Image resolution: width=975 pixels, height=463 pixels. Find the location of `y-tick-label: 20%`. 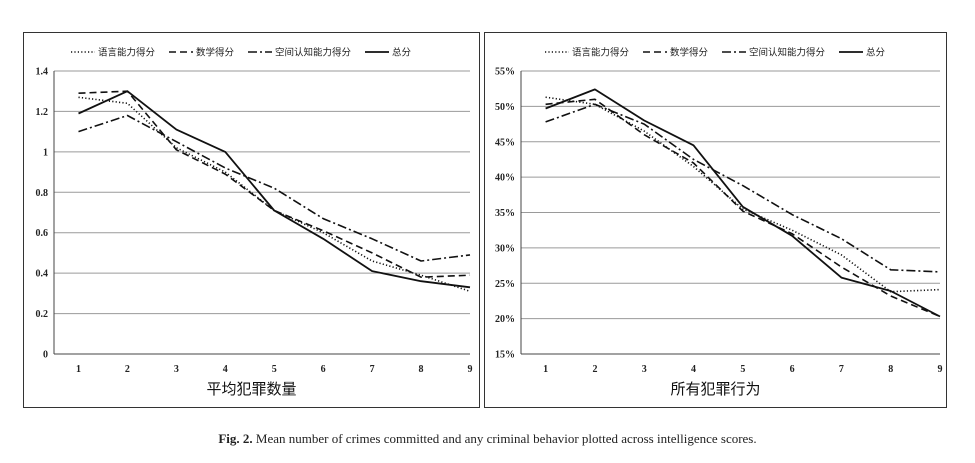

y-tick-label: 20% is located at coordinates (505, 319).